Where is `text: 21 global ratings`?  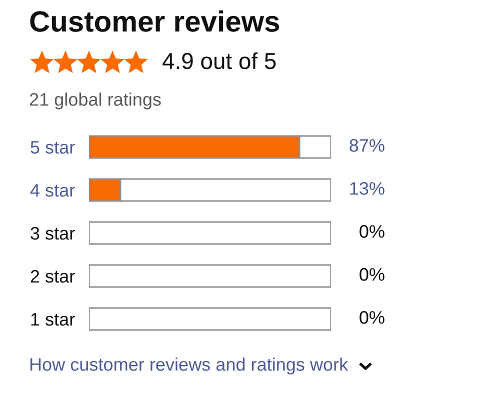 text: 21 global ratings is located at coordinates (95, 101).